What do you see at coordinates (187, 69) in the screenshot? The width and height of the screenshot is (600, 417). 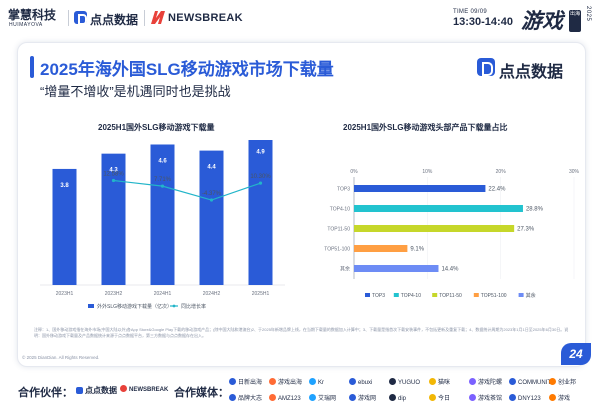 I see `slide-title: 2025年海外国SLG移动游戏市场下载量` at bounding box center [187, 69].